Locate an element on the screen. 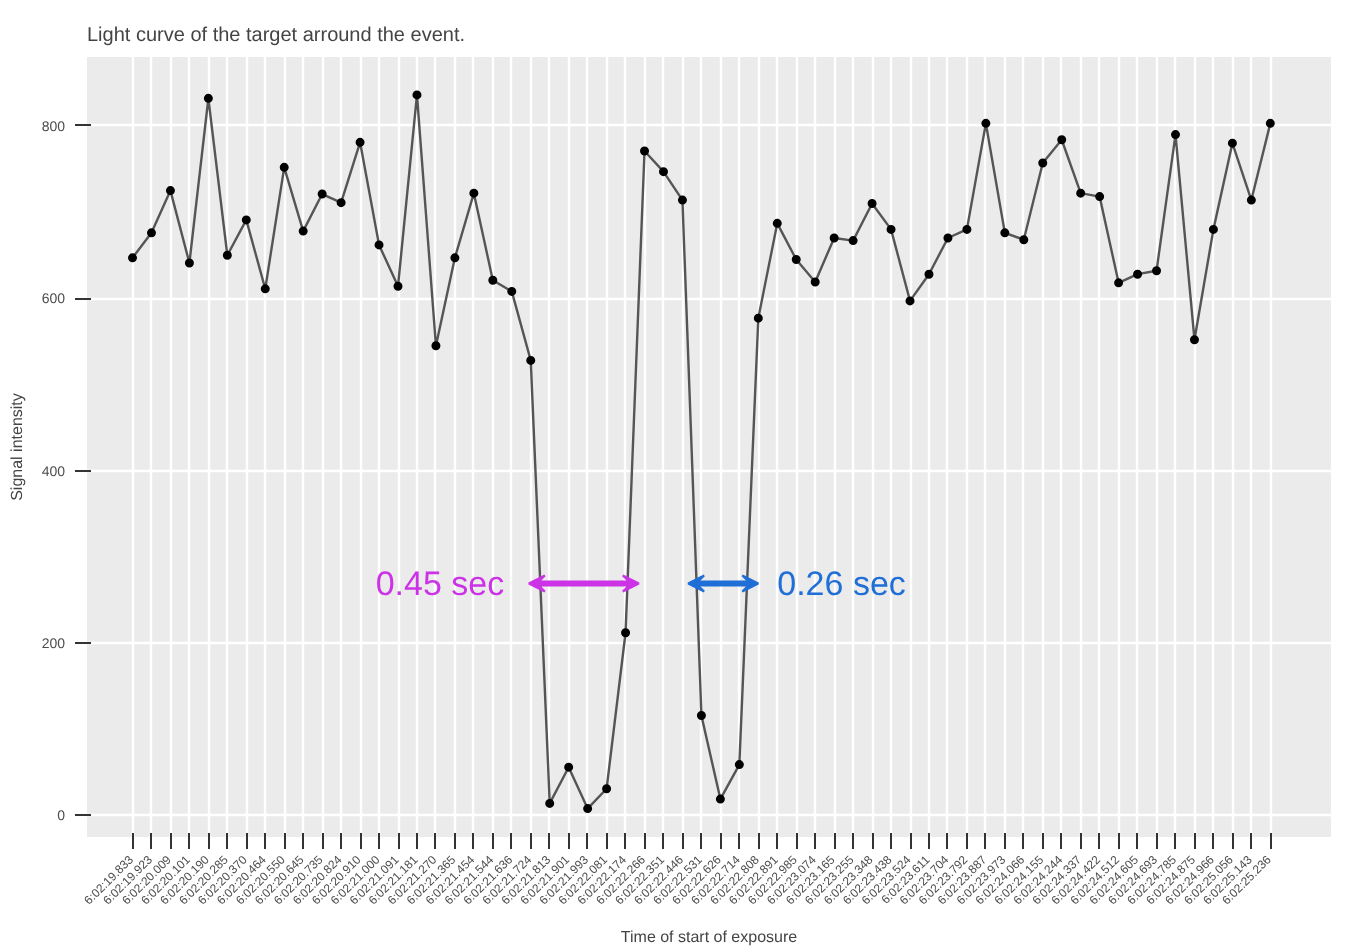 The height and width of the screenshot is (952, 1354). x-axis-title: Time of start of exposure is located at coordinates (709, 937).